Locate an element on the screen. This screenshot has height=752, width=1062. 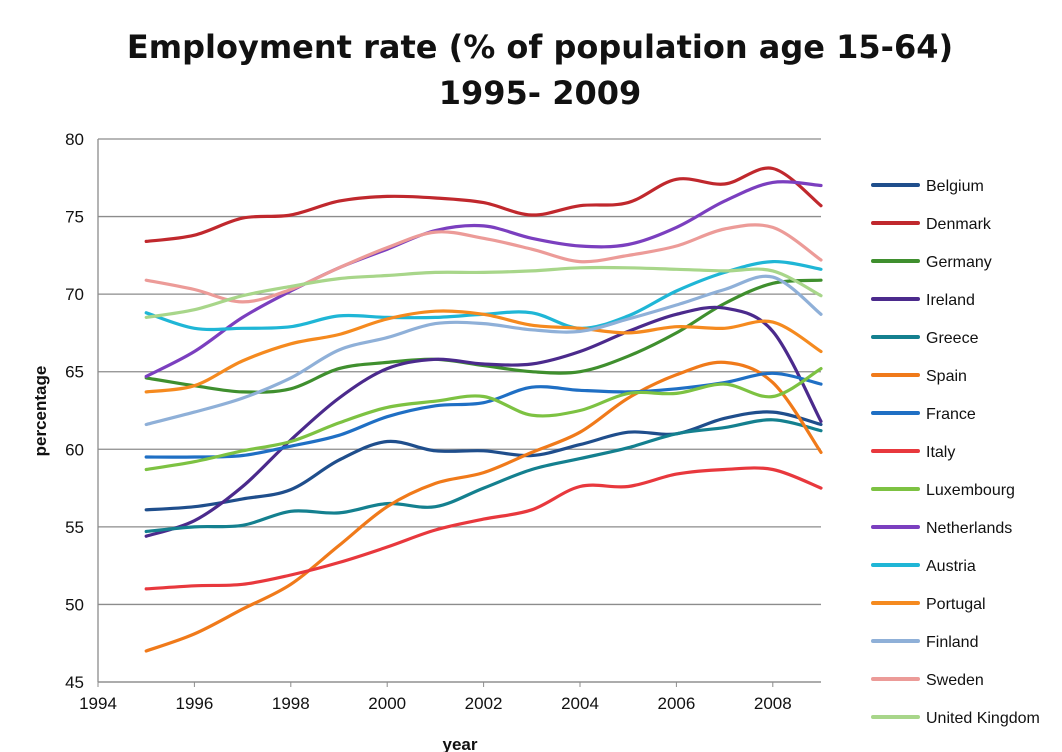
series-line-greece is located at coordinates (483, 476).